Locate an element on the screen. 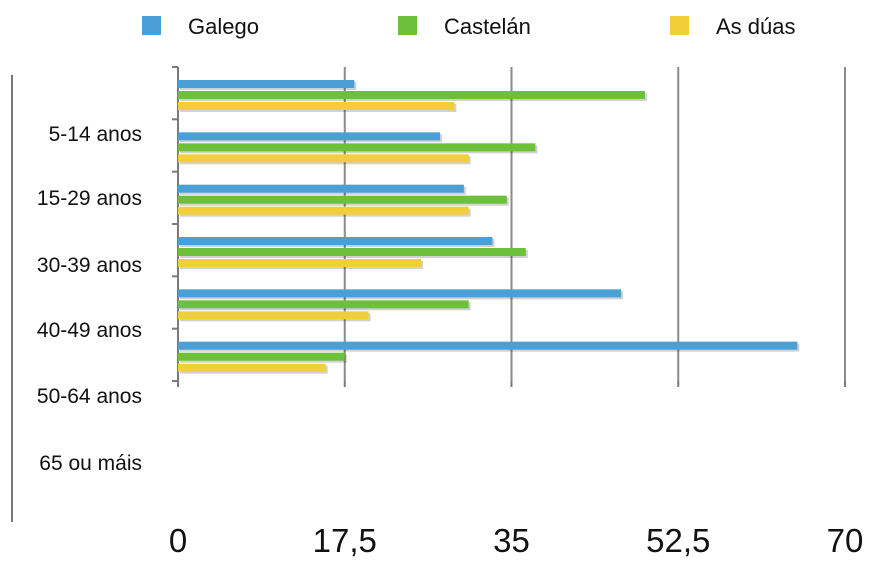 The height and width of the screenshot is (564, 875). legend-label-1: Castelán is located at coordinates (487, 26).